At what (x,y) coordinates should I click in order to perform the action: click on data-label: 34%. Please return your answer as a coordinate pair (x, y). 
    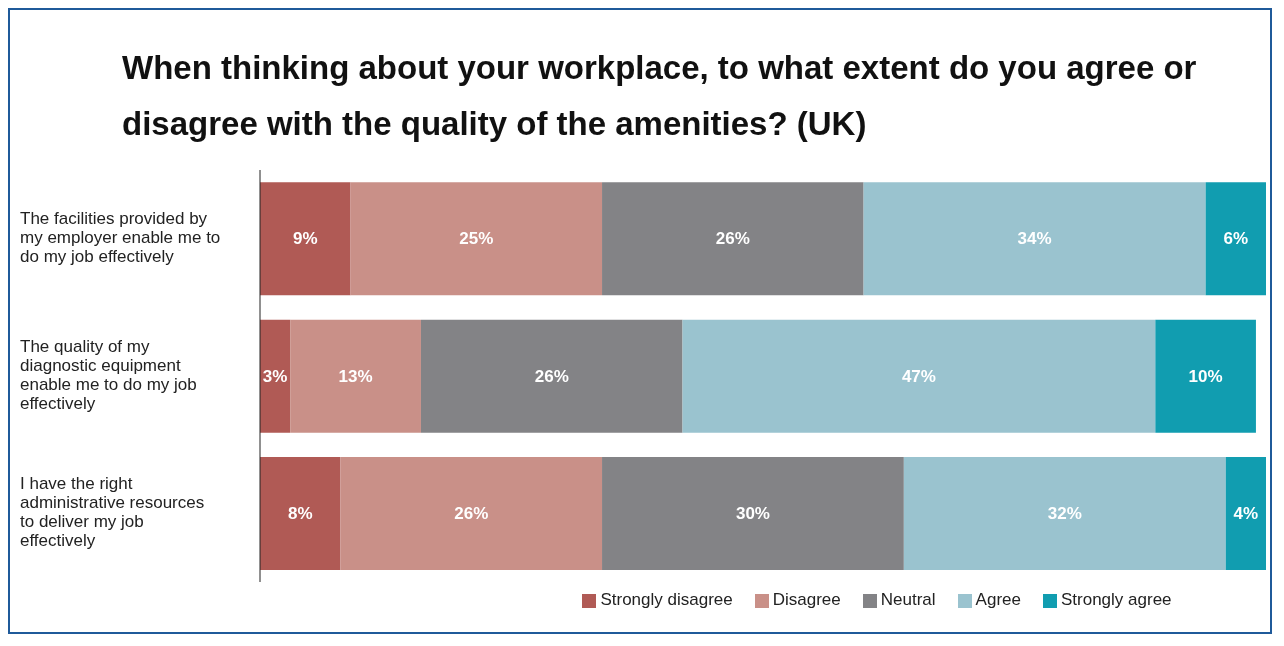
    Looking at the image, I should click on (1034, 239).